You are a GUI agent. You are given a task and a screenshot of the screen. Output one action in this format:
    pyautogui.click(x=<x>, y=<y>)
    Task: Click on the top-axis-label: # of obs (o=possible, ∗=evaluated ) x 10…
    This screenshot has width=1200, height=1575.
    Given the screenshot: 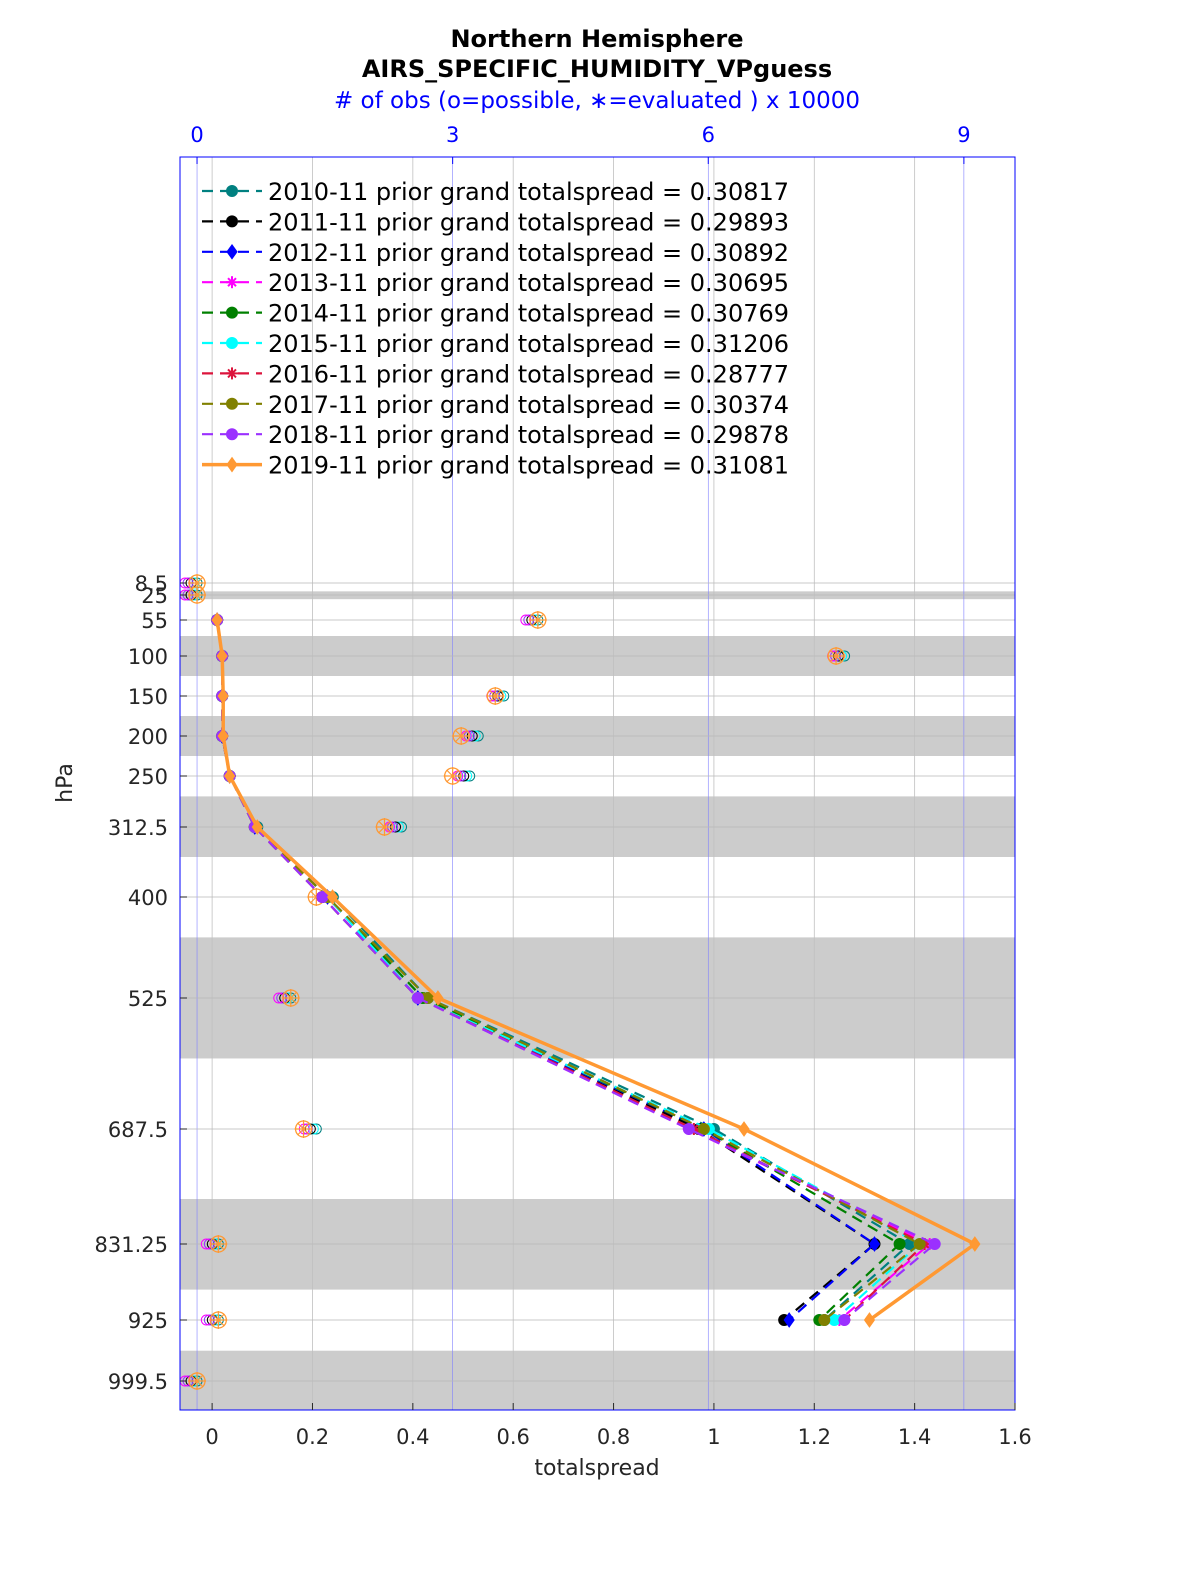 What is the action you would take?
    pyautogui.click(x=597, y=101)
    